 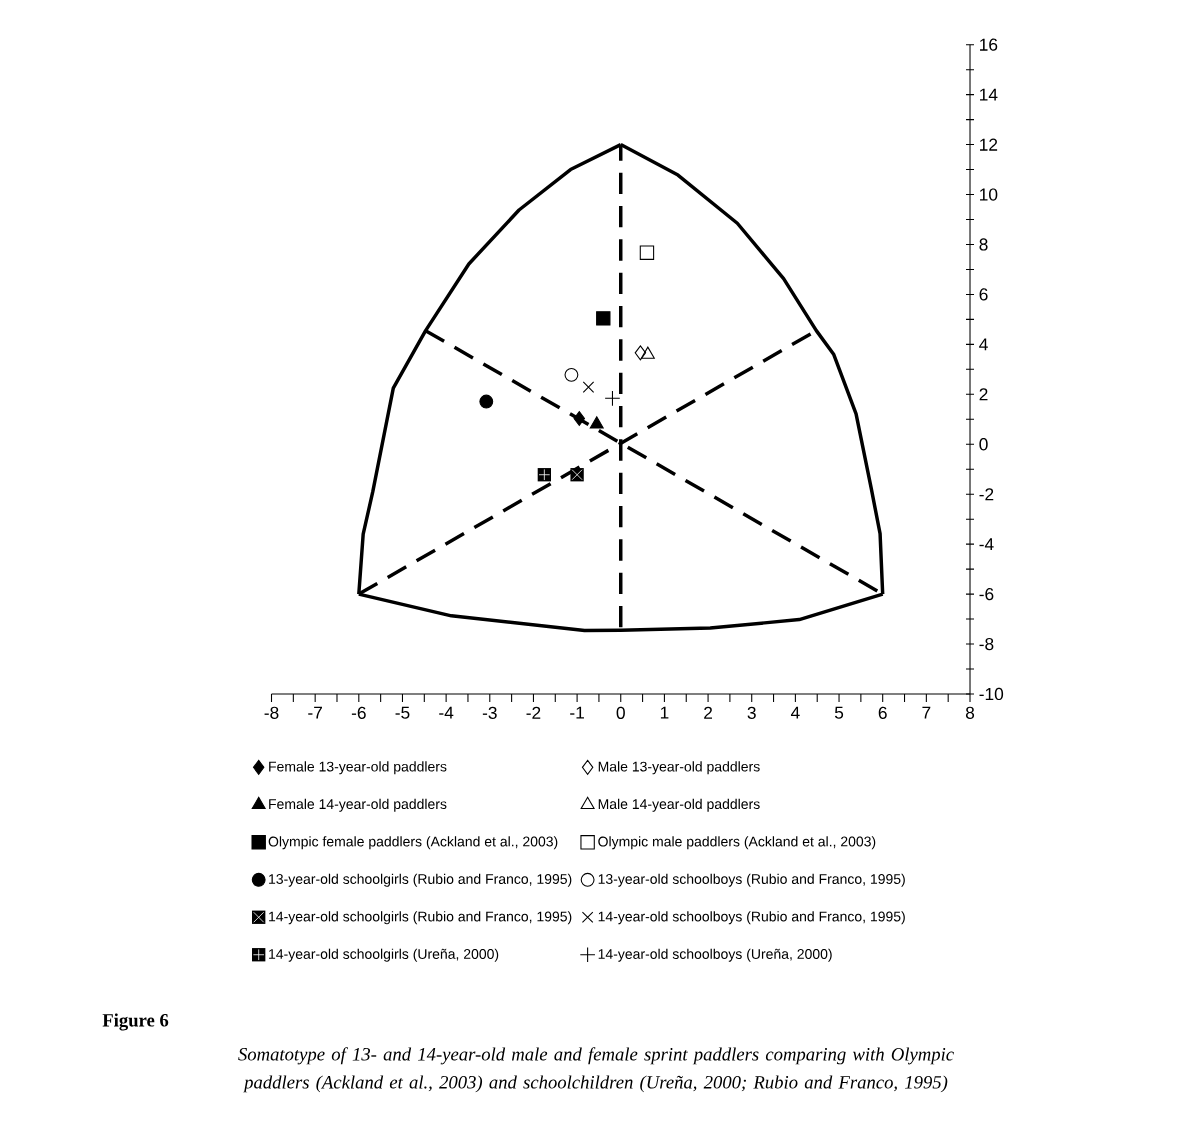 I want to click on y-tick-label: -10, so click(x=991, y=694).